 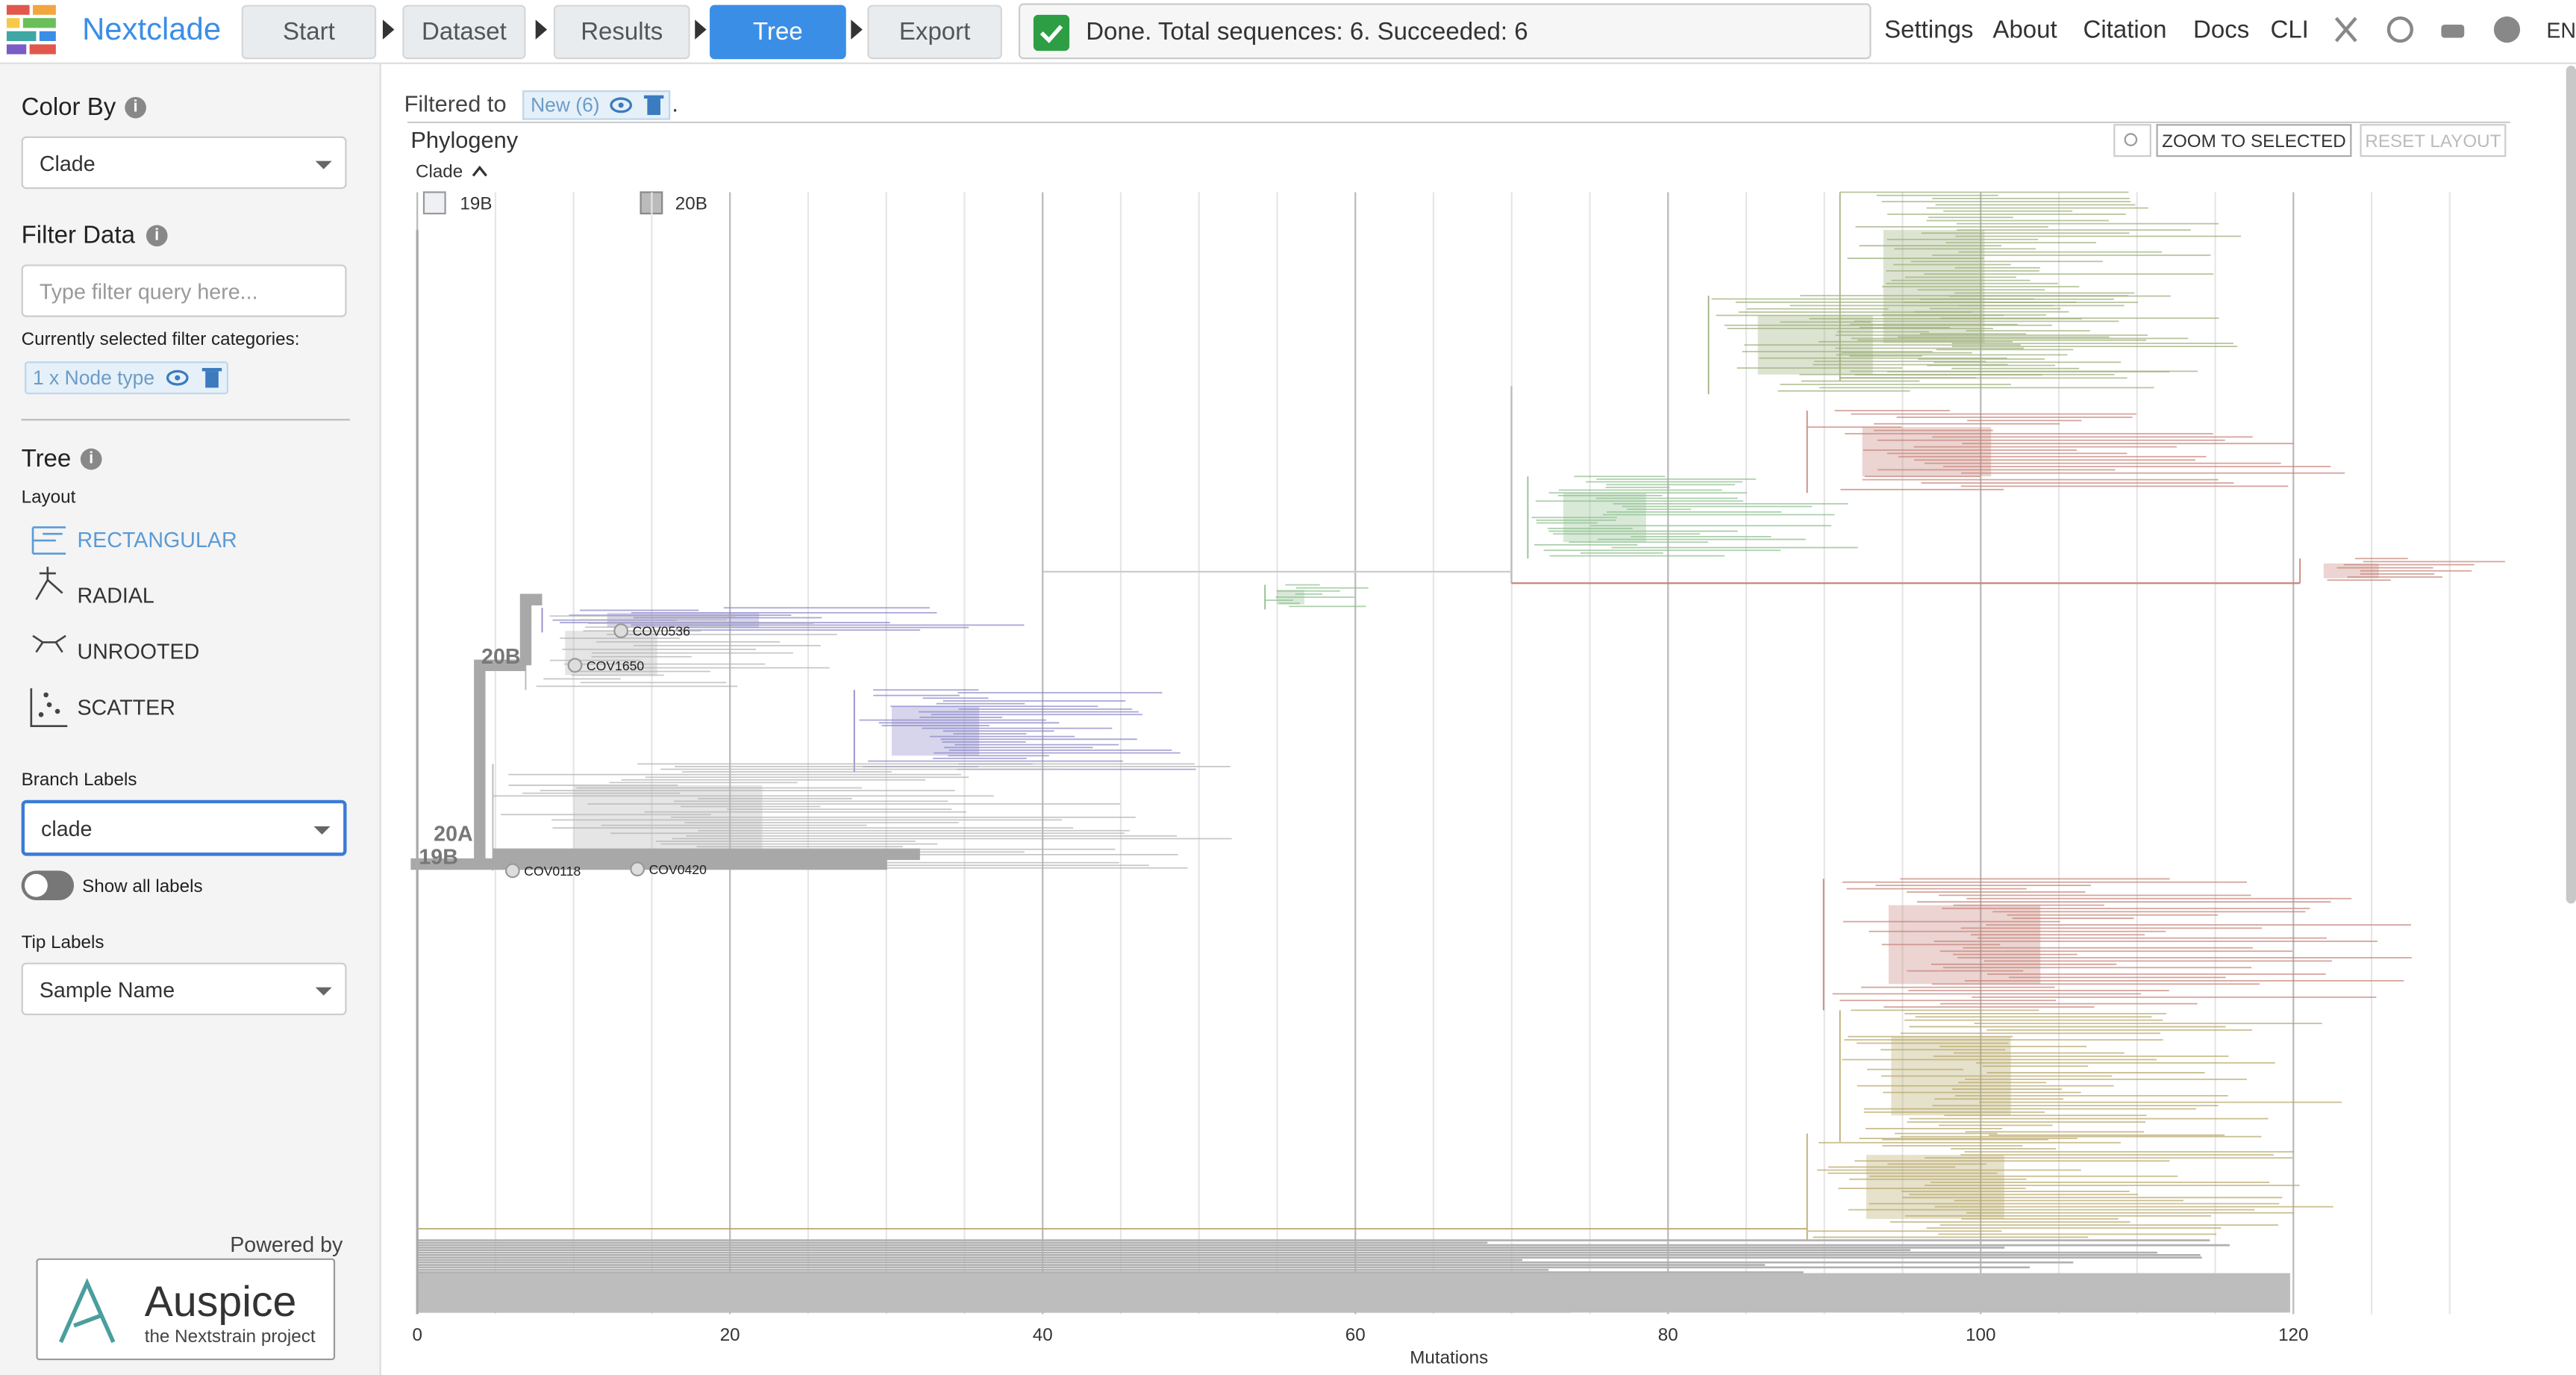 I want to click on reset-button-text: RESET LAYOUT, so click(x=2433, y=142).